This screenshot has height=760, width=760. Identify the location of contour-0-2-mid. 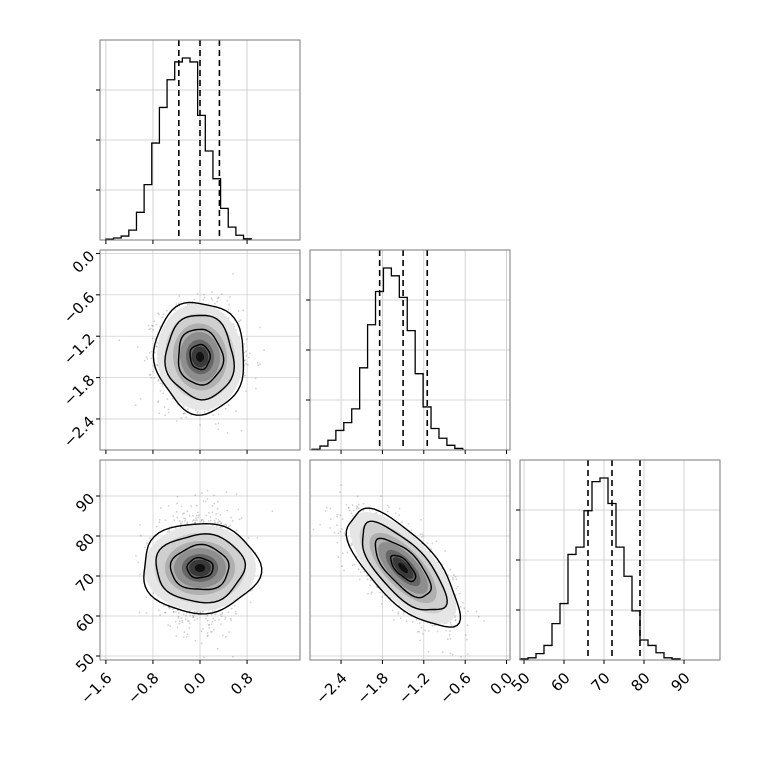
(201, 568).